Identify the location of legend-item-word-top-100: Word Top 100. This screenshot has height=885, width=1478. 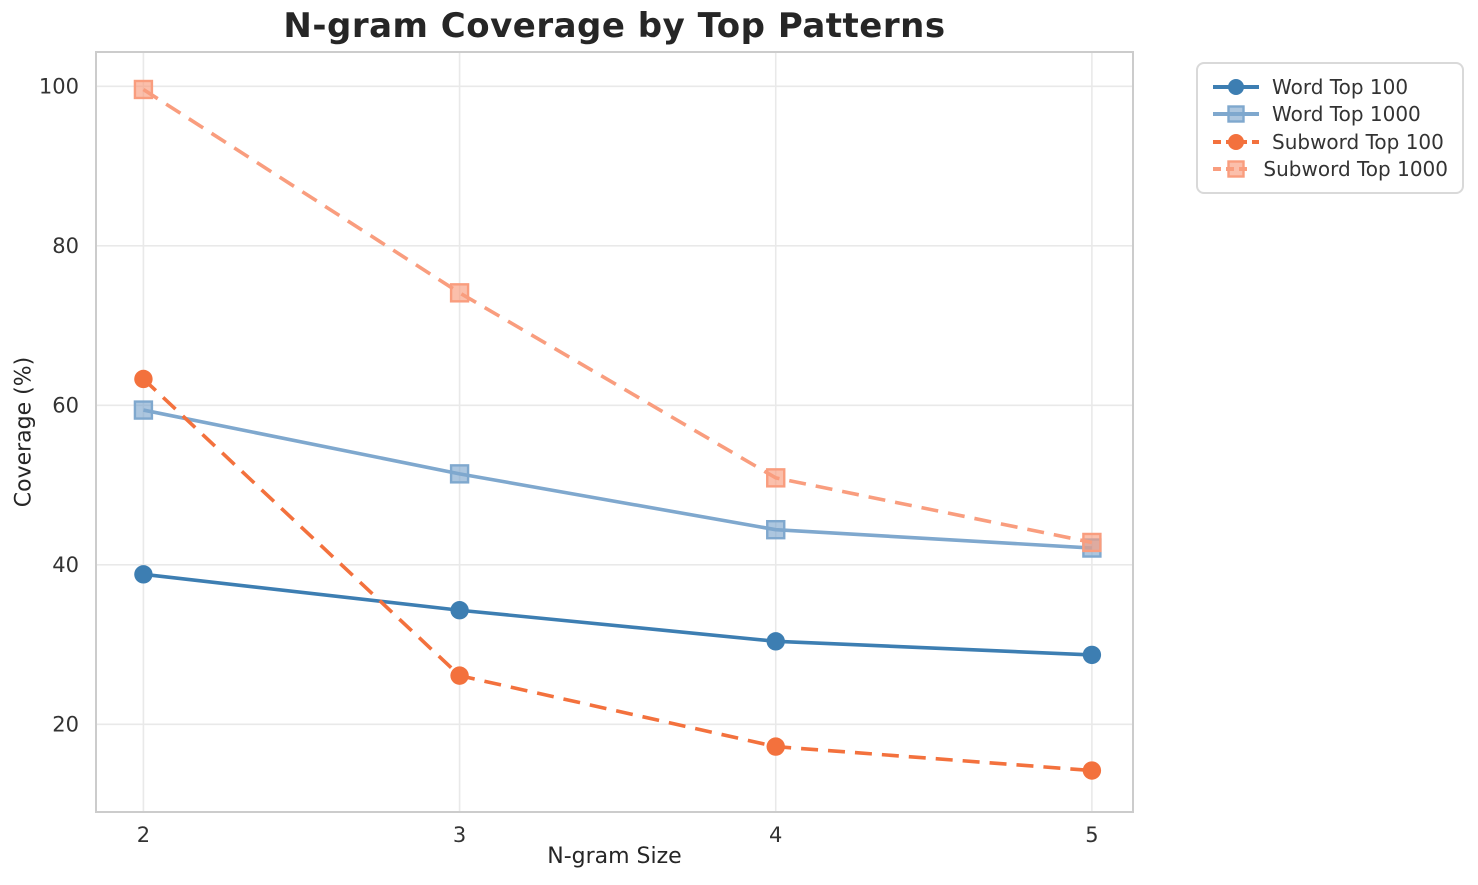
(1330, 87).